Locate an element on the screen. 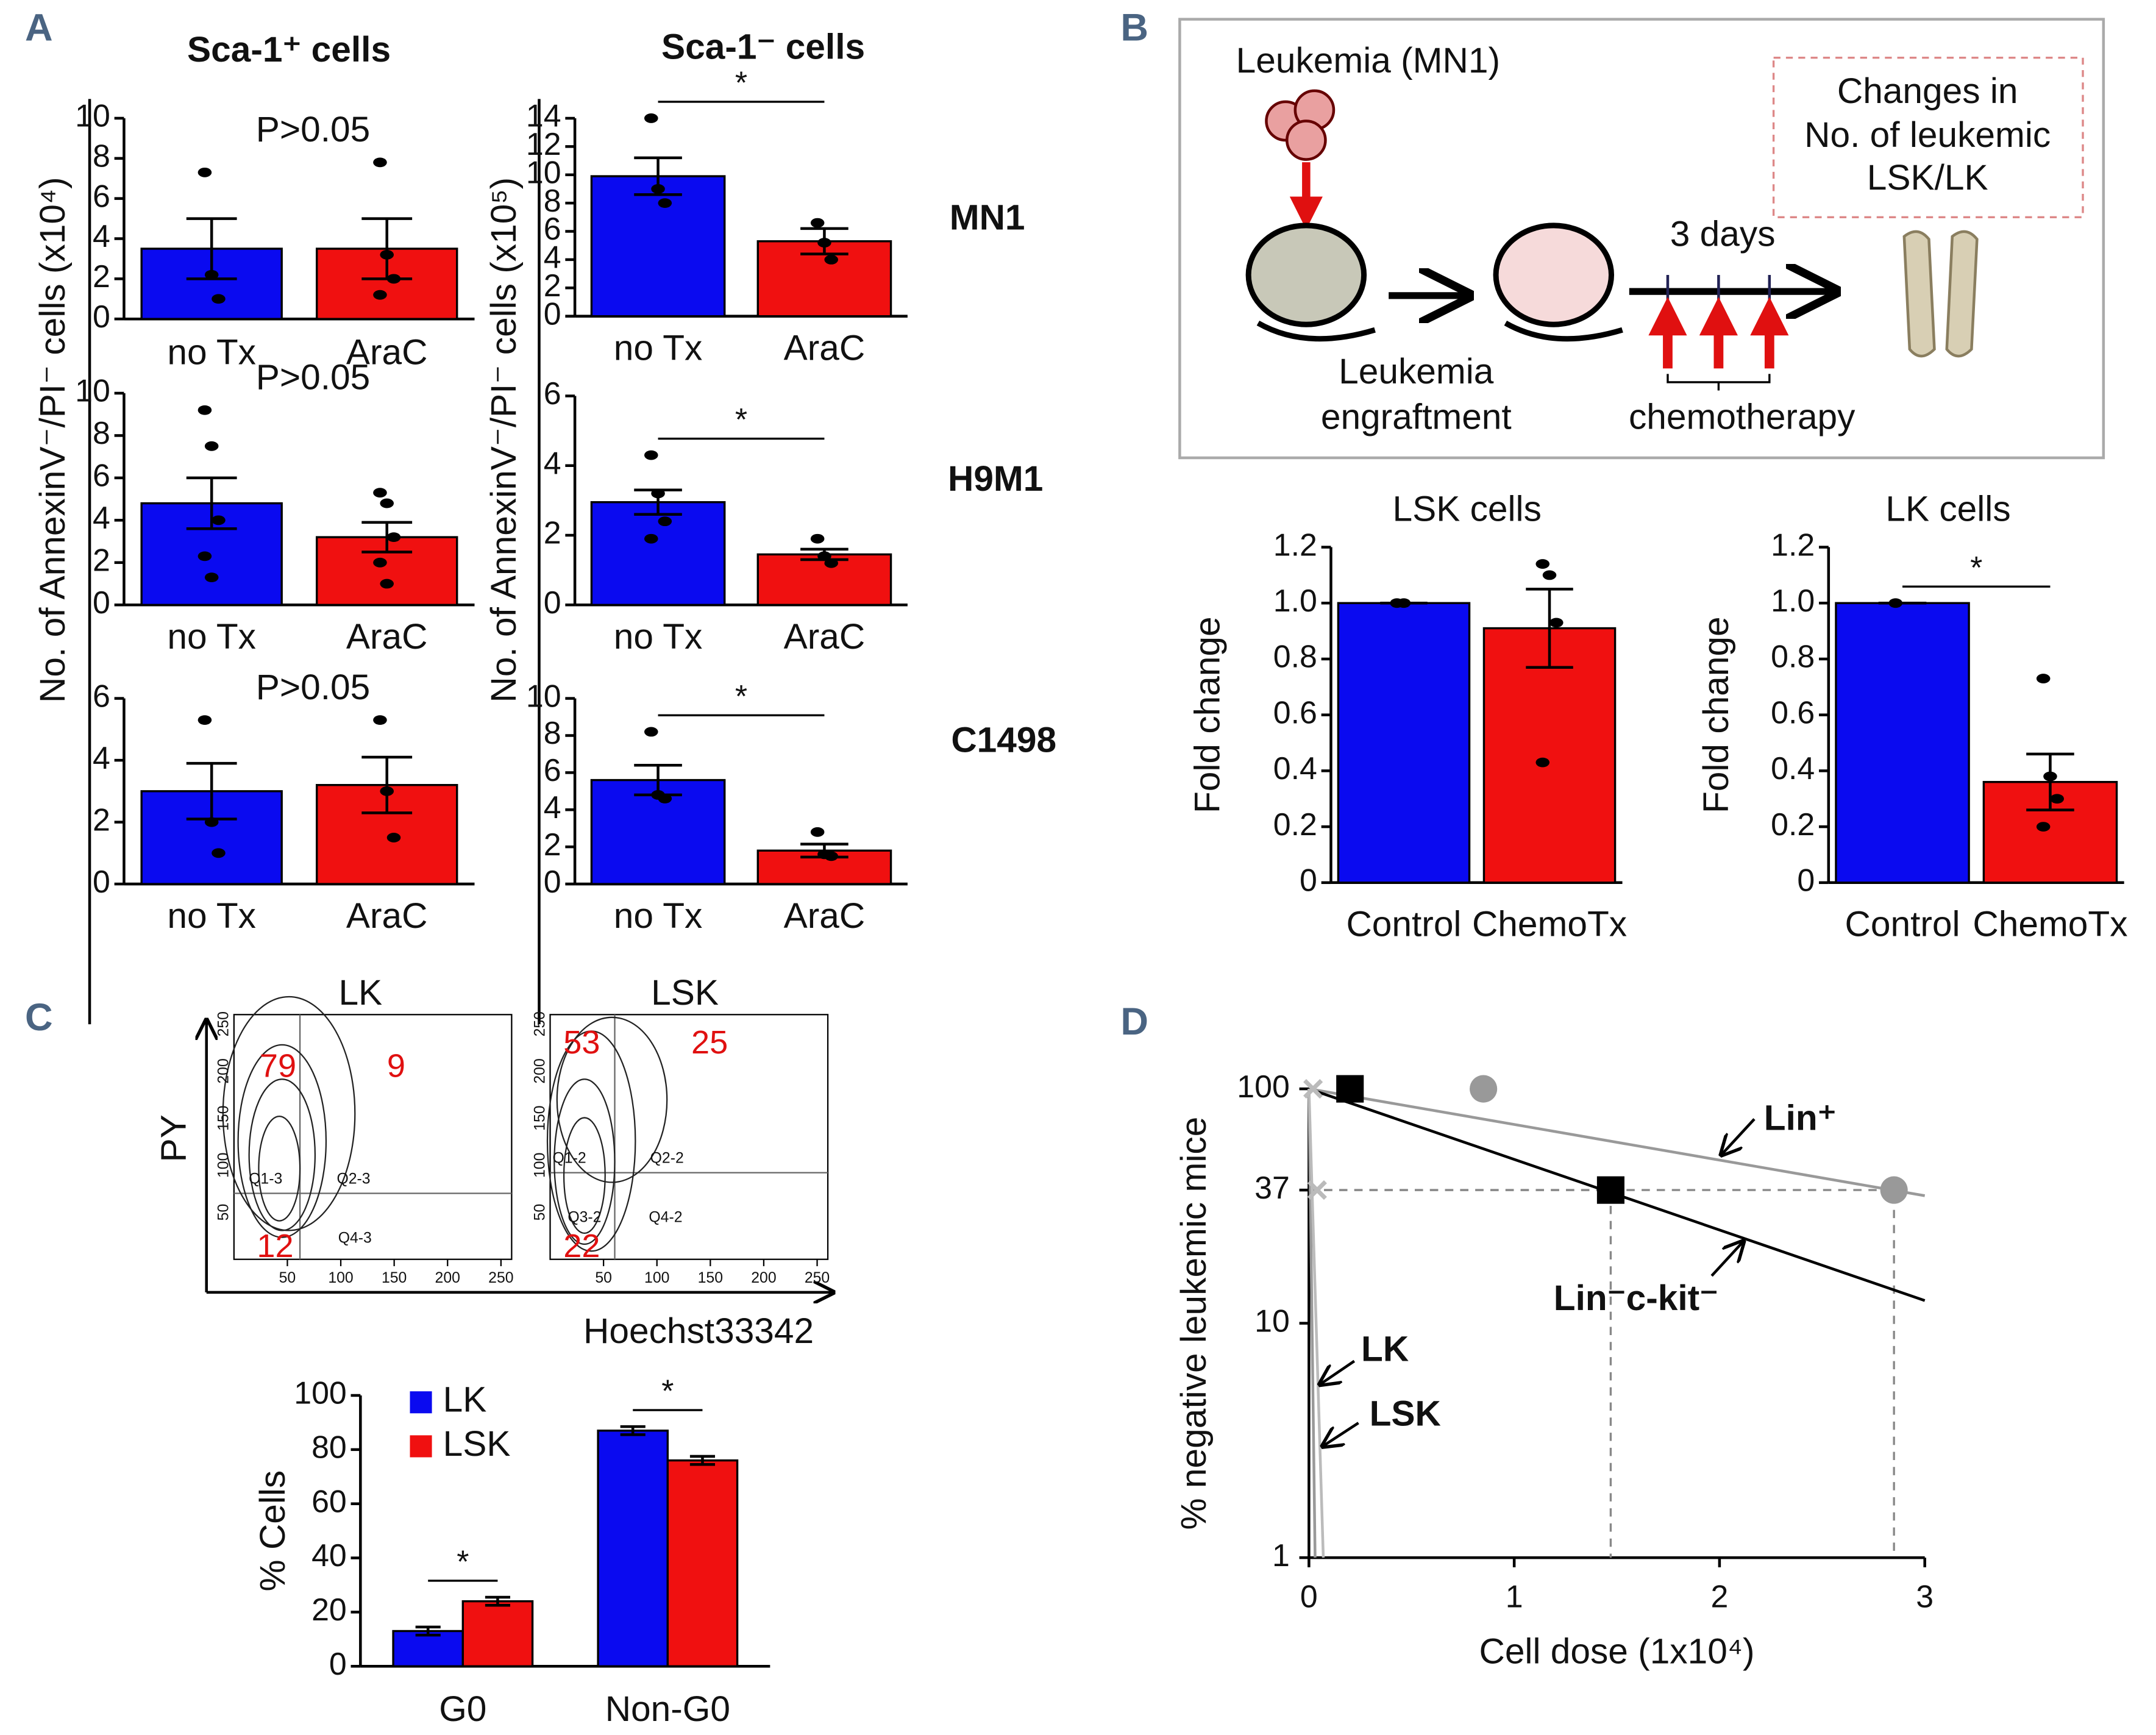 This screenshot has width=2156, height=1735. annotation: * is located at coordinates (741, 696).